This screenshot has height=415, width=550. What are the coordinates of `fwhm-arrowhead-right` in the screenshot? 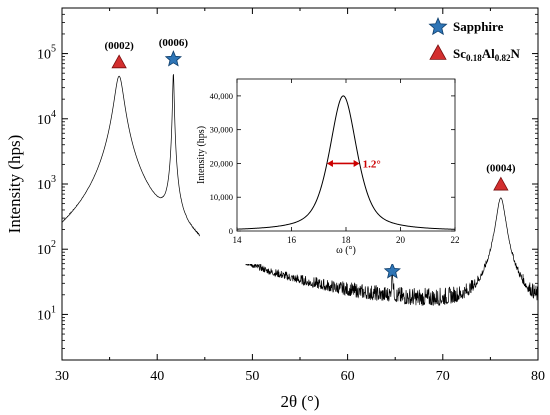 It's located at (356, 163).